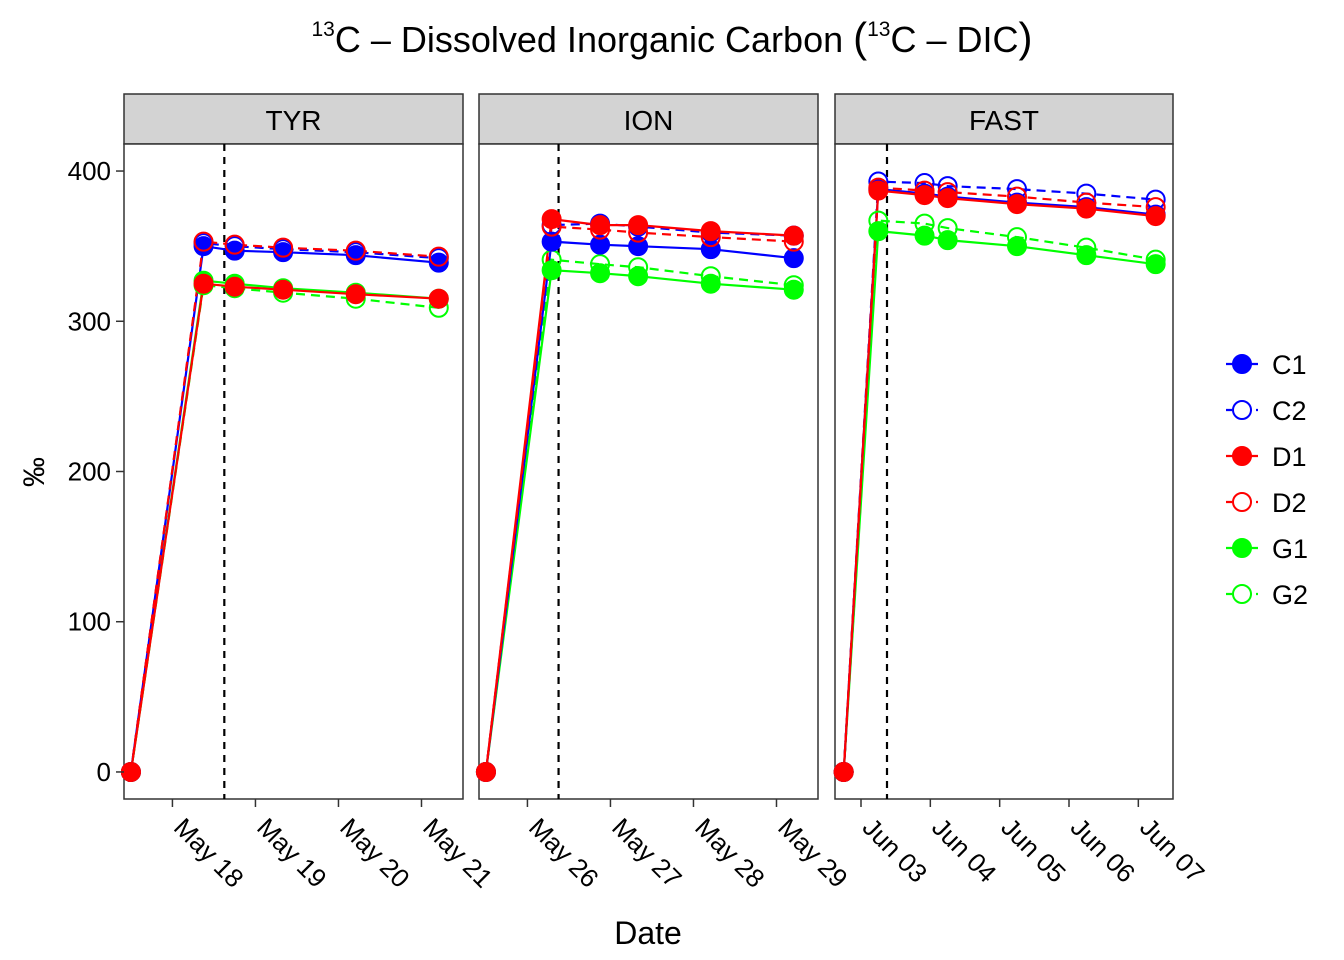 The height and width of the screenshot is (960, 1344). I want to click on legend: C1 C2 D1 D2 G1 G2, so click(1267, 480).